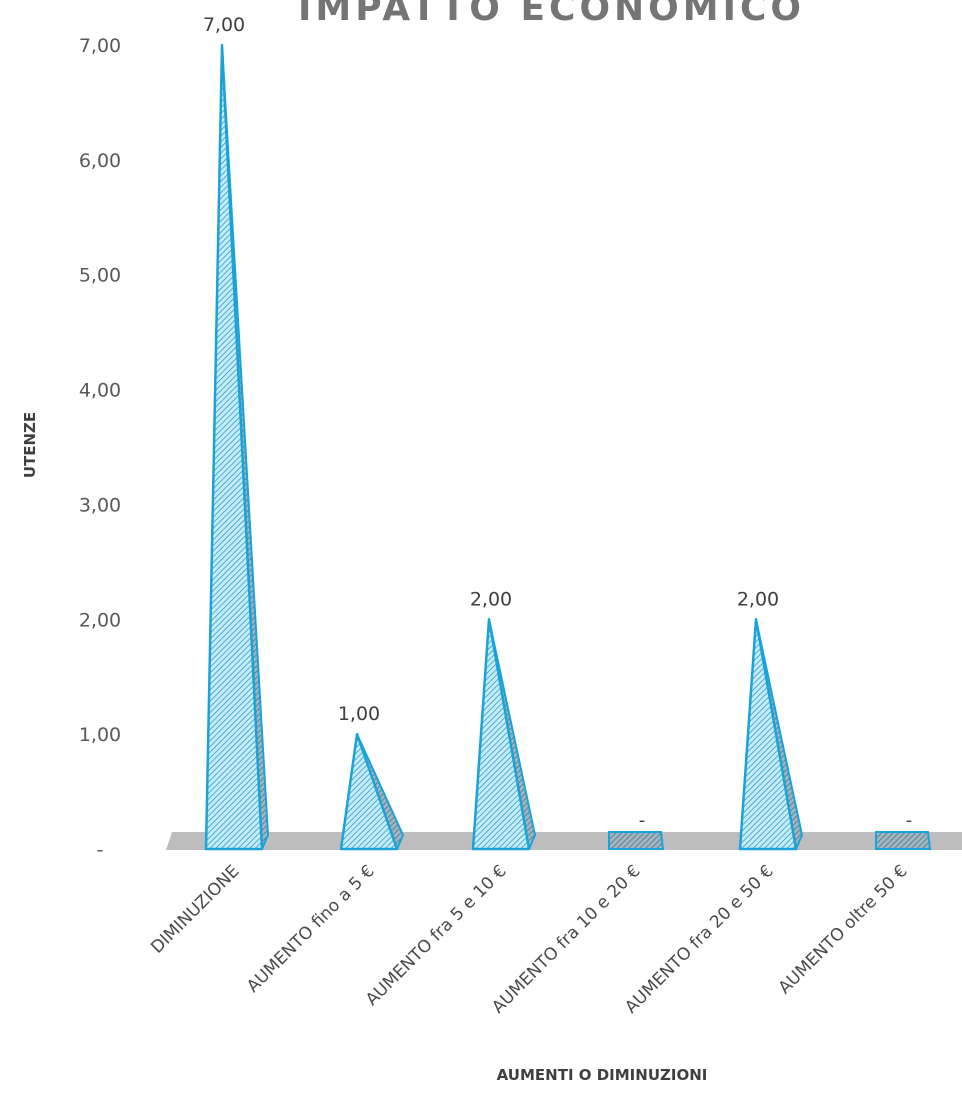 Image resolution: width=962 pixels, height=1098 pixels. I want to click on x-tick-label: AUMENTO fino a 5 €, so click(310, 928).